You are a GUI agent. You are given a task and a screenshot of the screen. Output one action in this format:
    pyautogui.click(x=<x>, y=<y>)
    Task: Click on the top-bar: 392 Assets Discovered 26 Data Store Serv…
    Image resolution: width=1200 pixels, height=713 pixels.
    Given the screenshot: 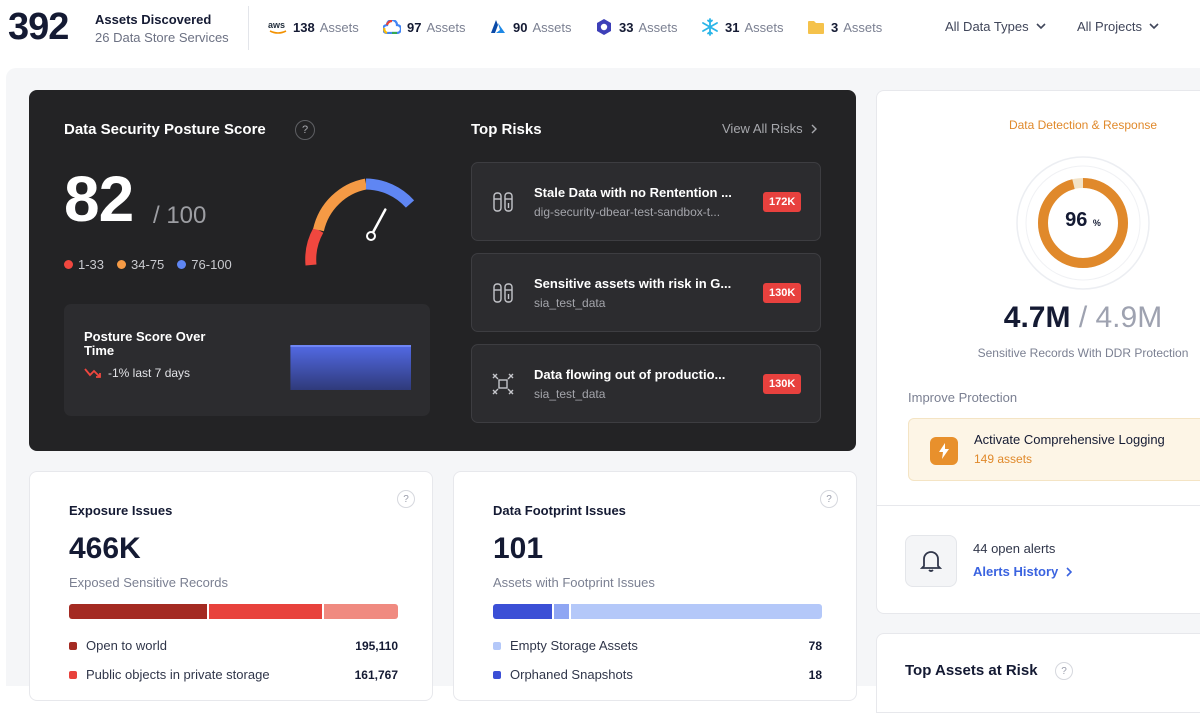 What is the action you would take?
    pyautogui.click(x=600, y=28)
    